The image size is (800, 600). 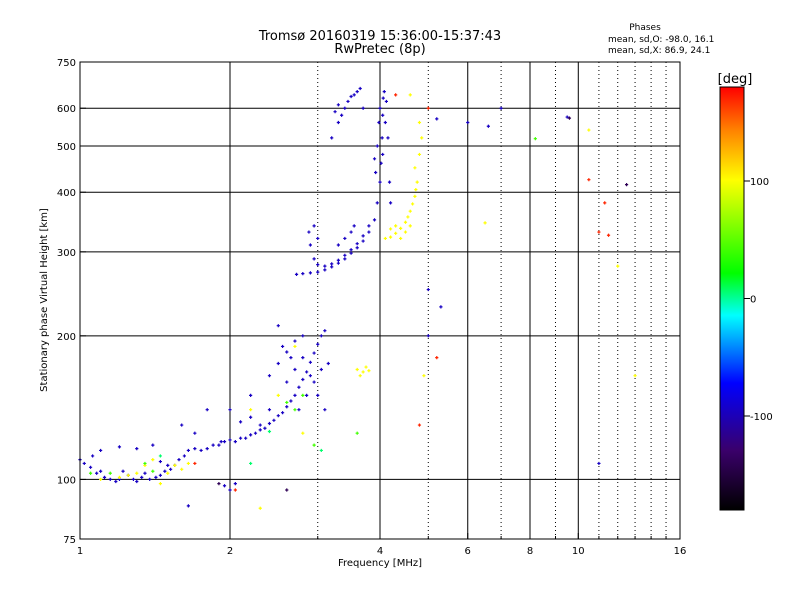 I want to click on y-tick-label: 750, so click(x=66, y=63).